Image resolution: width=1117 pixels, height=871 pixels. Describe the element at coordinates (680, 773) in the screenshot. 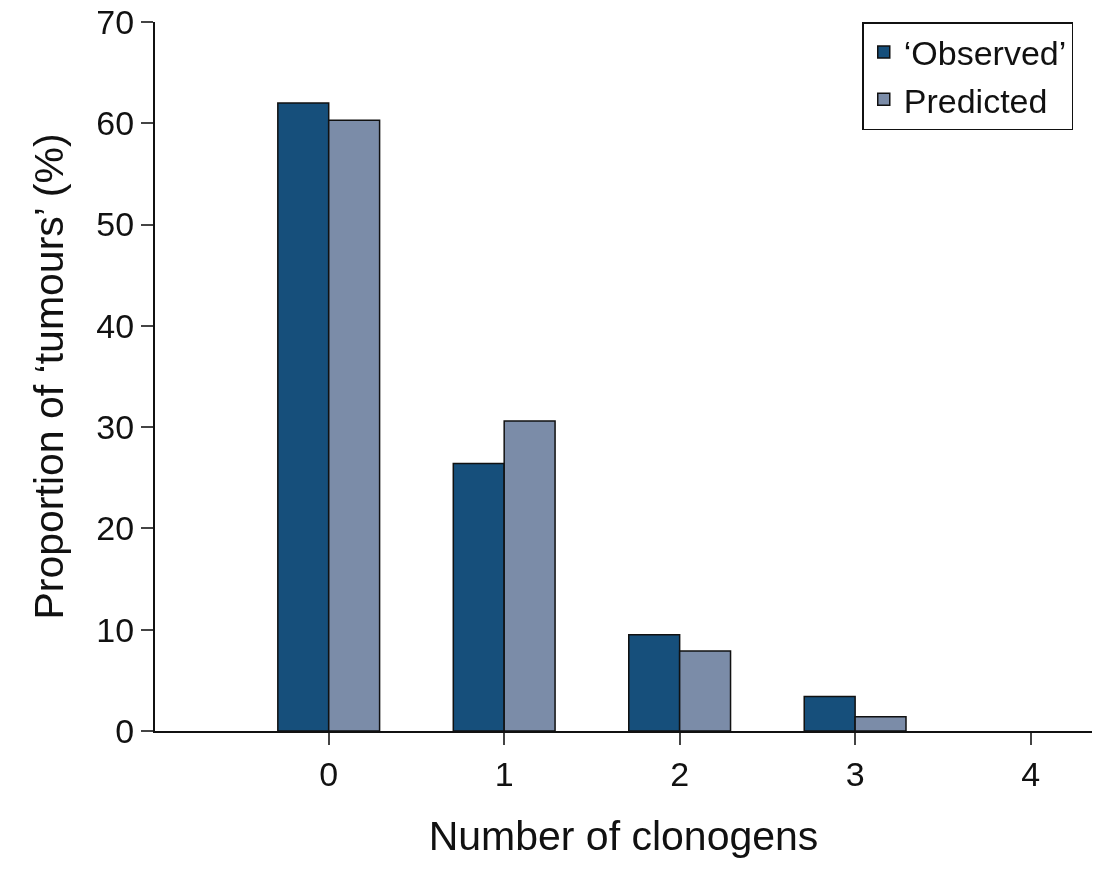

I see `x-tick-label: 2` at that location.